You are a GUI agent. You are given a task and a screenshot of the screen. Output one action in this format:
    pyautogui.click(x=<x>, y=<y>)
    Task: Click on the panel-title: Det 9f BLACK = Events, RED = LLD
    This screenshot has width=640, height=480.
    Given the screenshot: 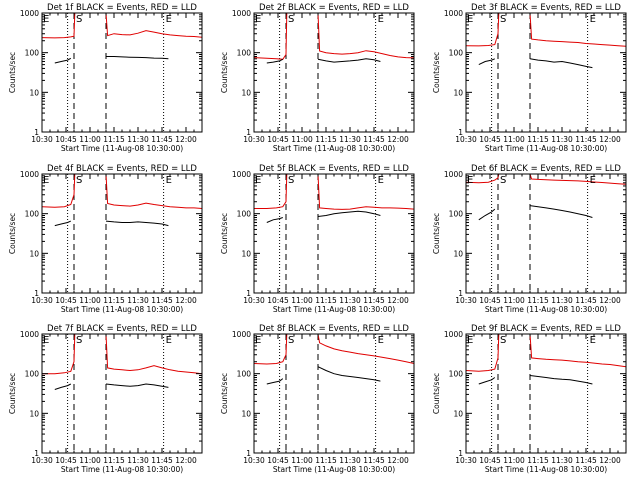 What is the action you would take?
    pyautogui.click(x=546, y=329)
    